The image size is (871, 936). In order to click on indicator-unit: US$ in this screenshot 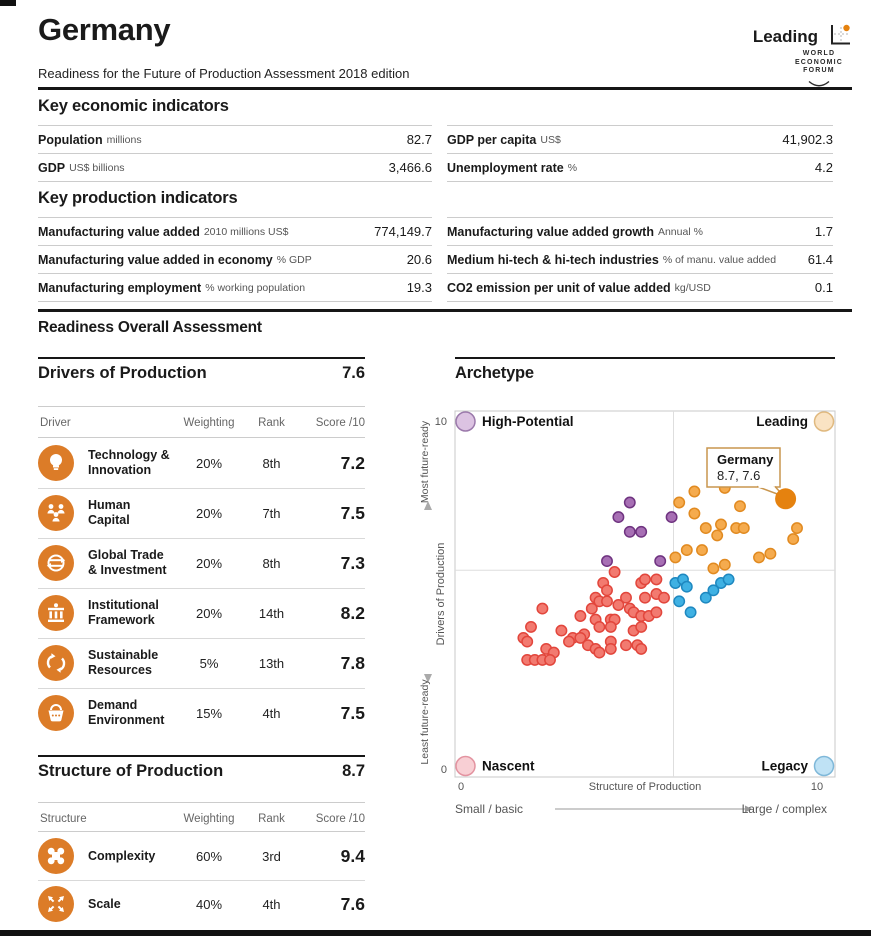, I will do `click(550, 139)`.